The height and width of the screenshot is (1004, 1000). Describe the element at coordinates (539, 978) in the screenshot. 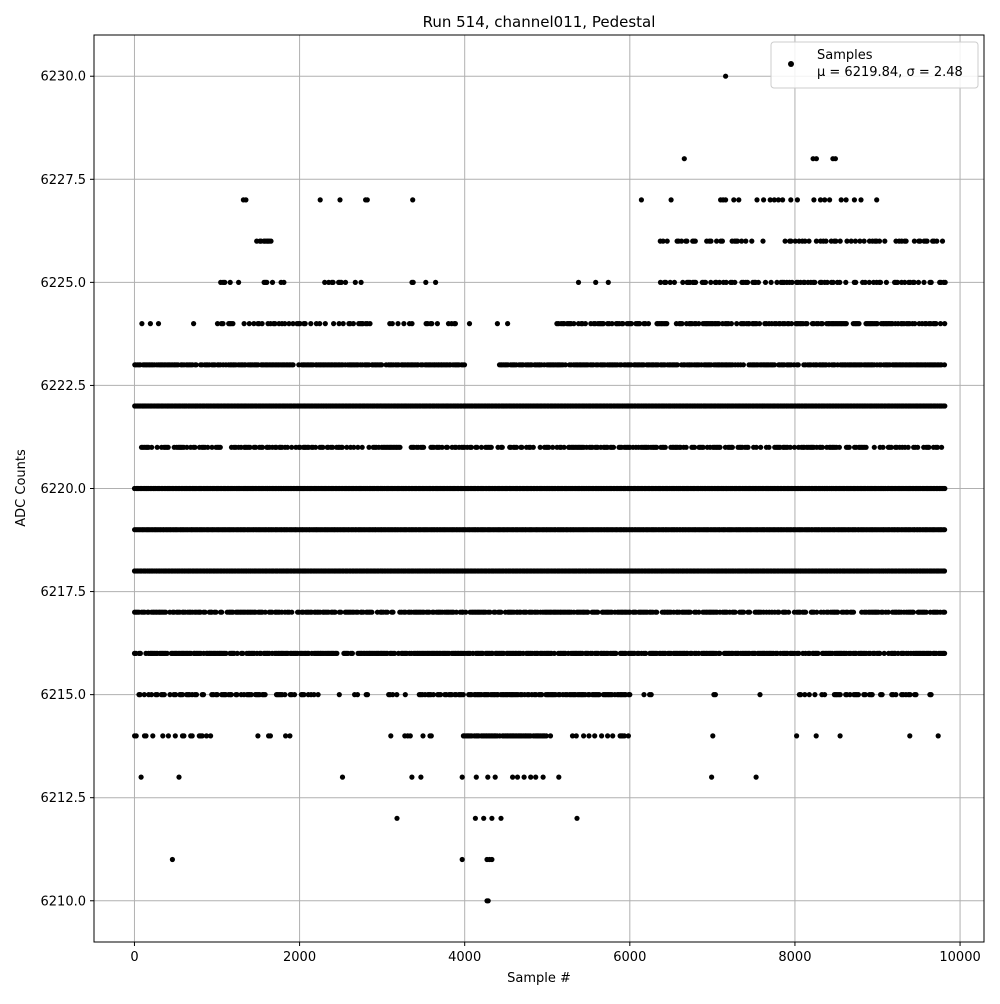

I see `x-axis-label: Sample #` at that location.